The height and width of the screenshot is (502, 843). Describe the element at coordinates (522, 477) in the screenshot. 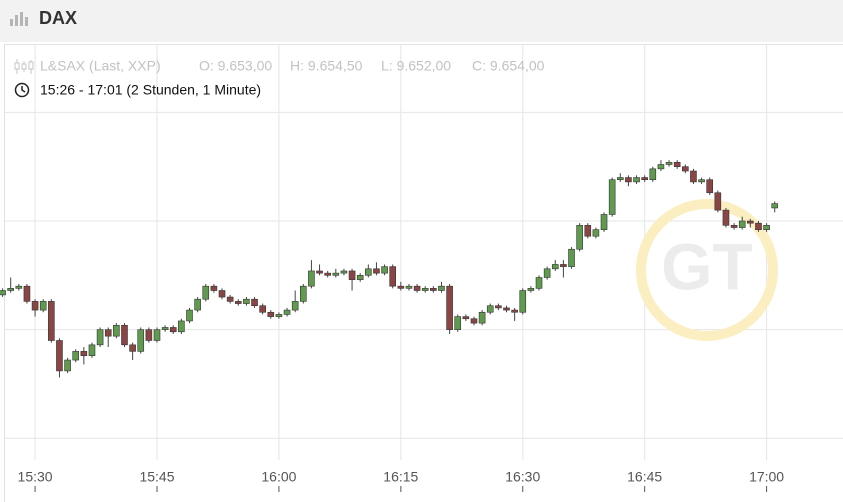

I see `x-tick-label: 16:30` at that location.